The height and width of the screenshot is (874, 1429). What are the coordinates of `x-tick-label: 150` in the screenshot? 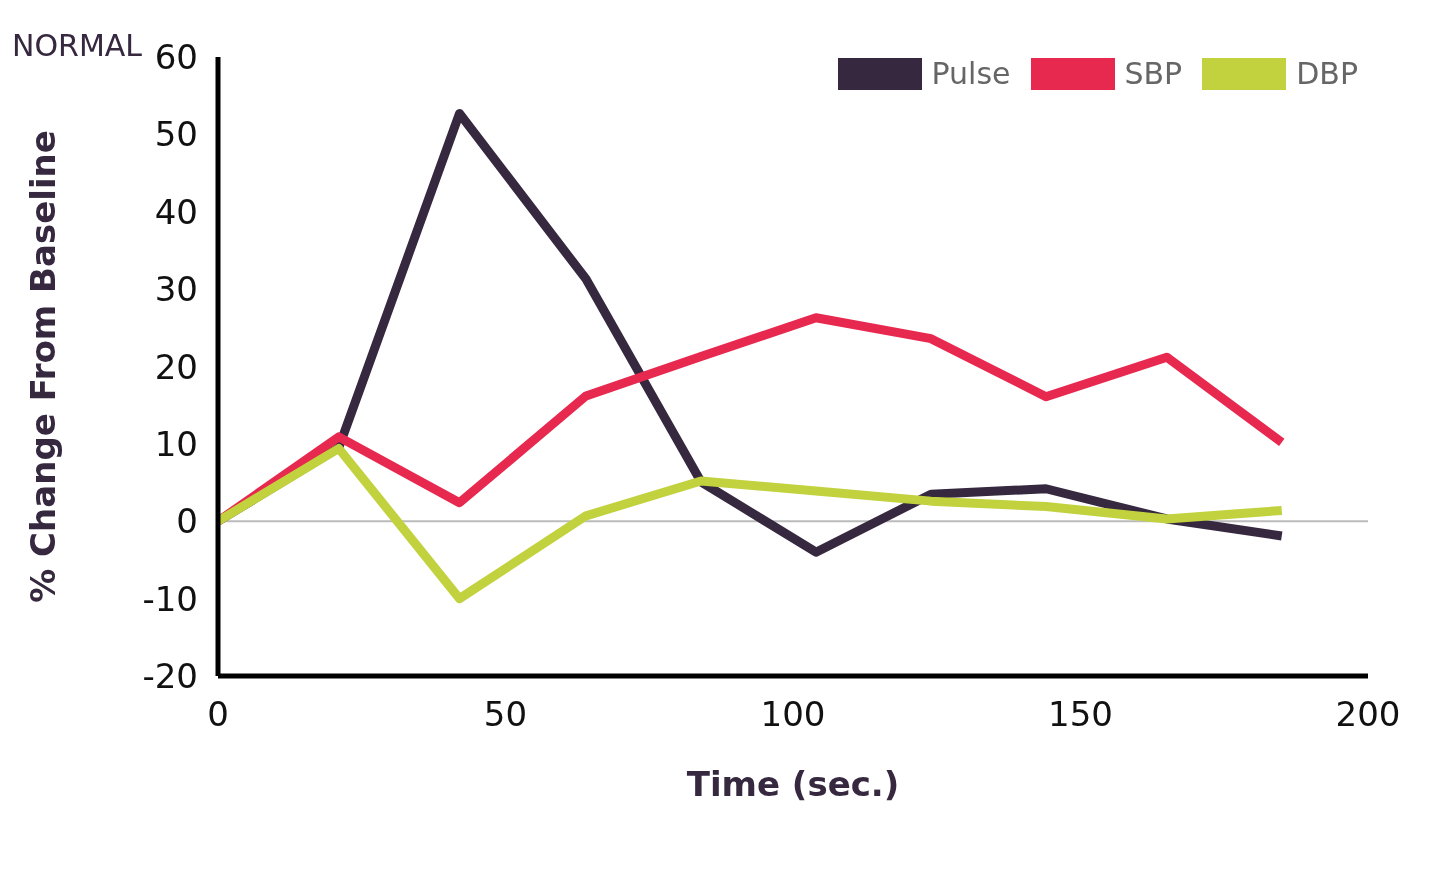 It's located at (1080, 714).